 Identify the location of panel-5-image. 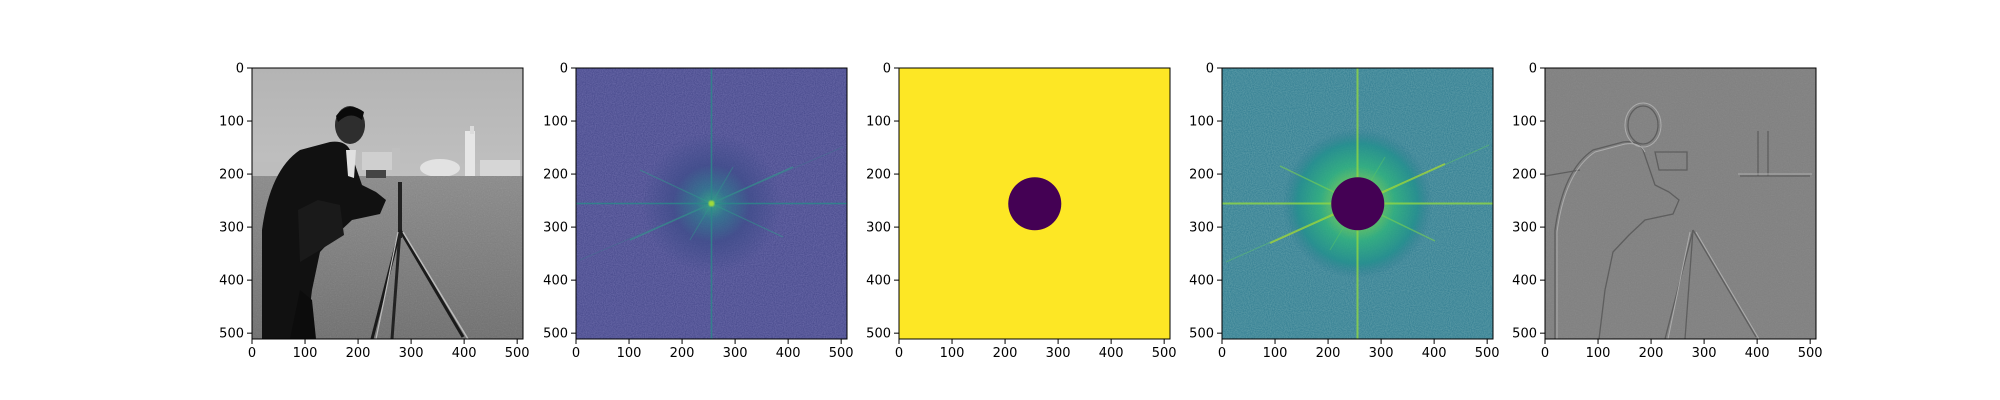
(1680, 203).